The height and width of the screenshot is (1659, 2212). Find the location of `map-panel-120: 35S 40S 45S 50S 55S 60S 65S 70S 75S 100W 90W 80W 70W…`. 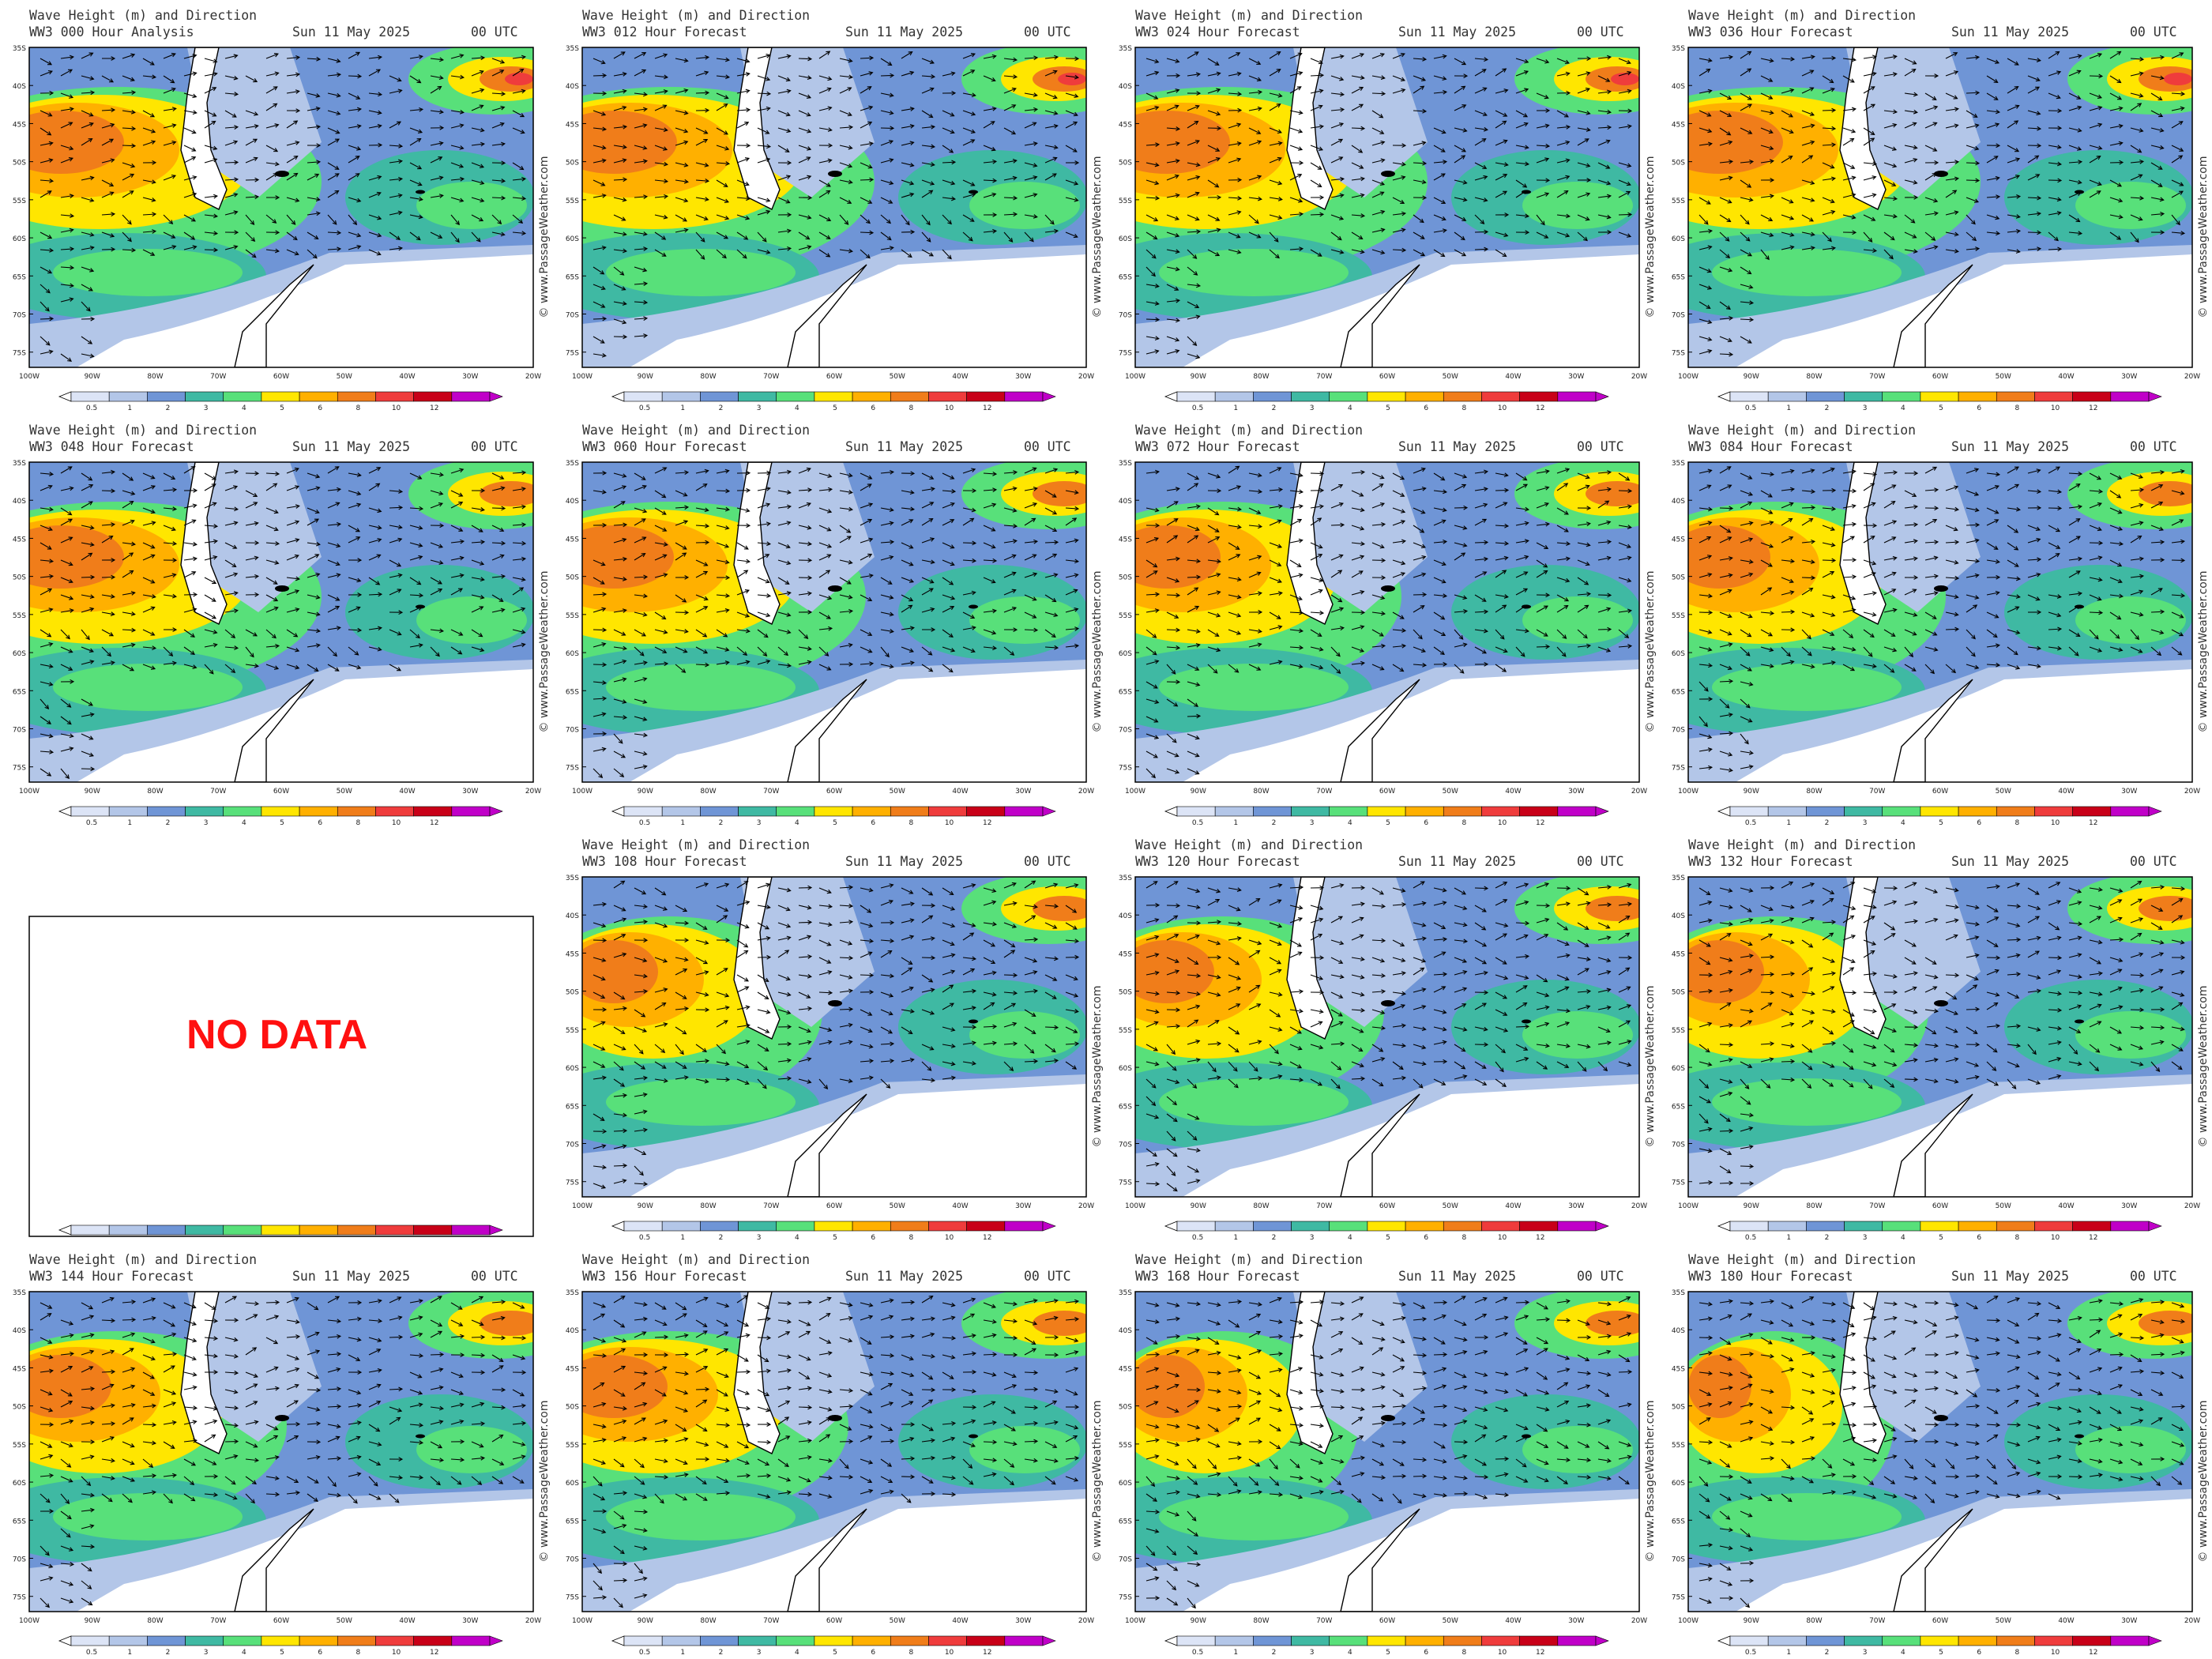

map-panel-120: 35S 40S 45S 50S 55S 60S 65S 70S 75S 100W 90W 80W 70W… is located at coordinates (1383, 1037).